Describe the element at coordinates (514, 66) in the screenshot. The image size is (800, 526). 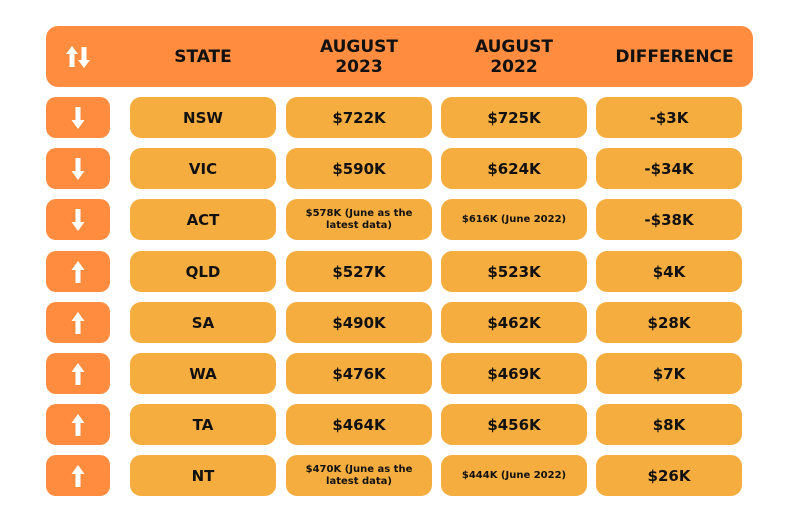
I see `aug2022-header-line2: 2022` at that location.